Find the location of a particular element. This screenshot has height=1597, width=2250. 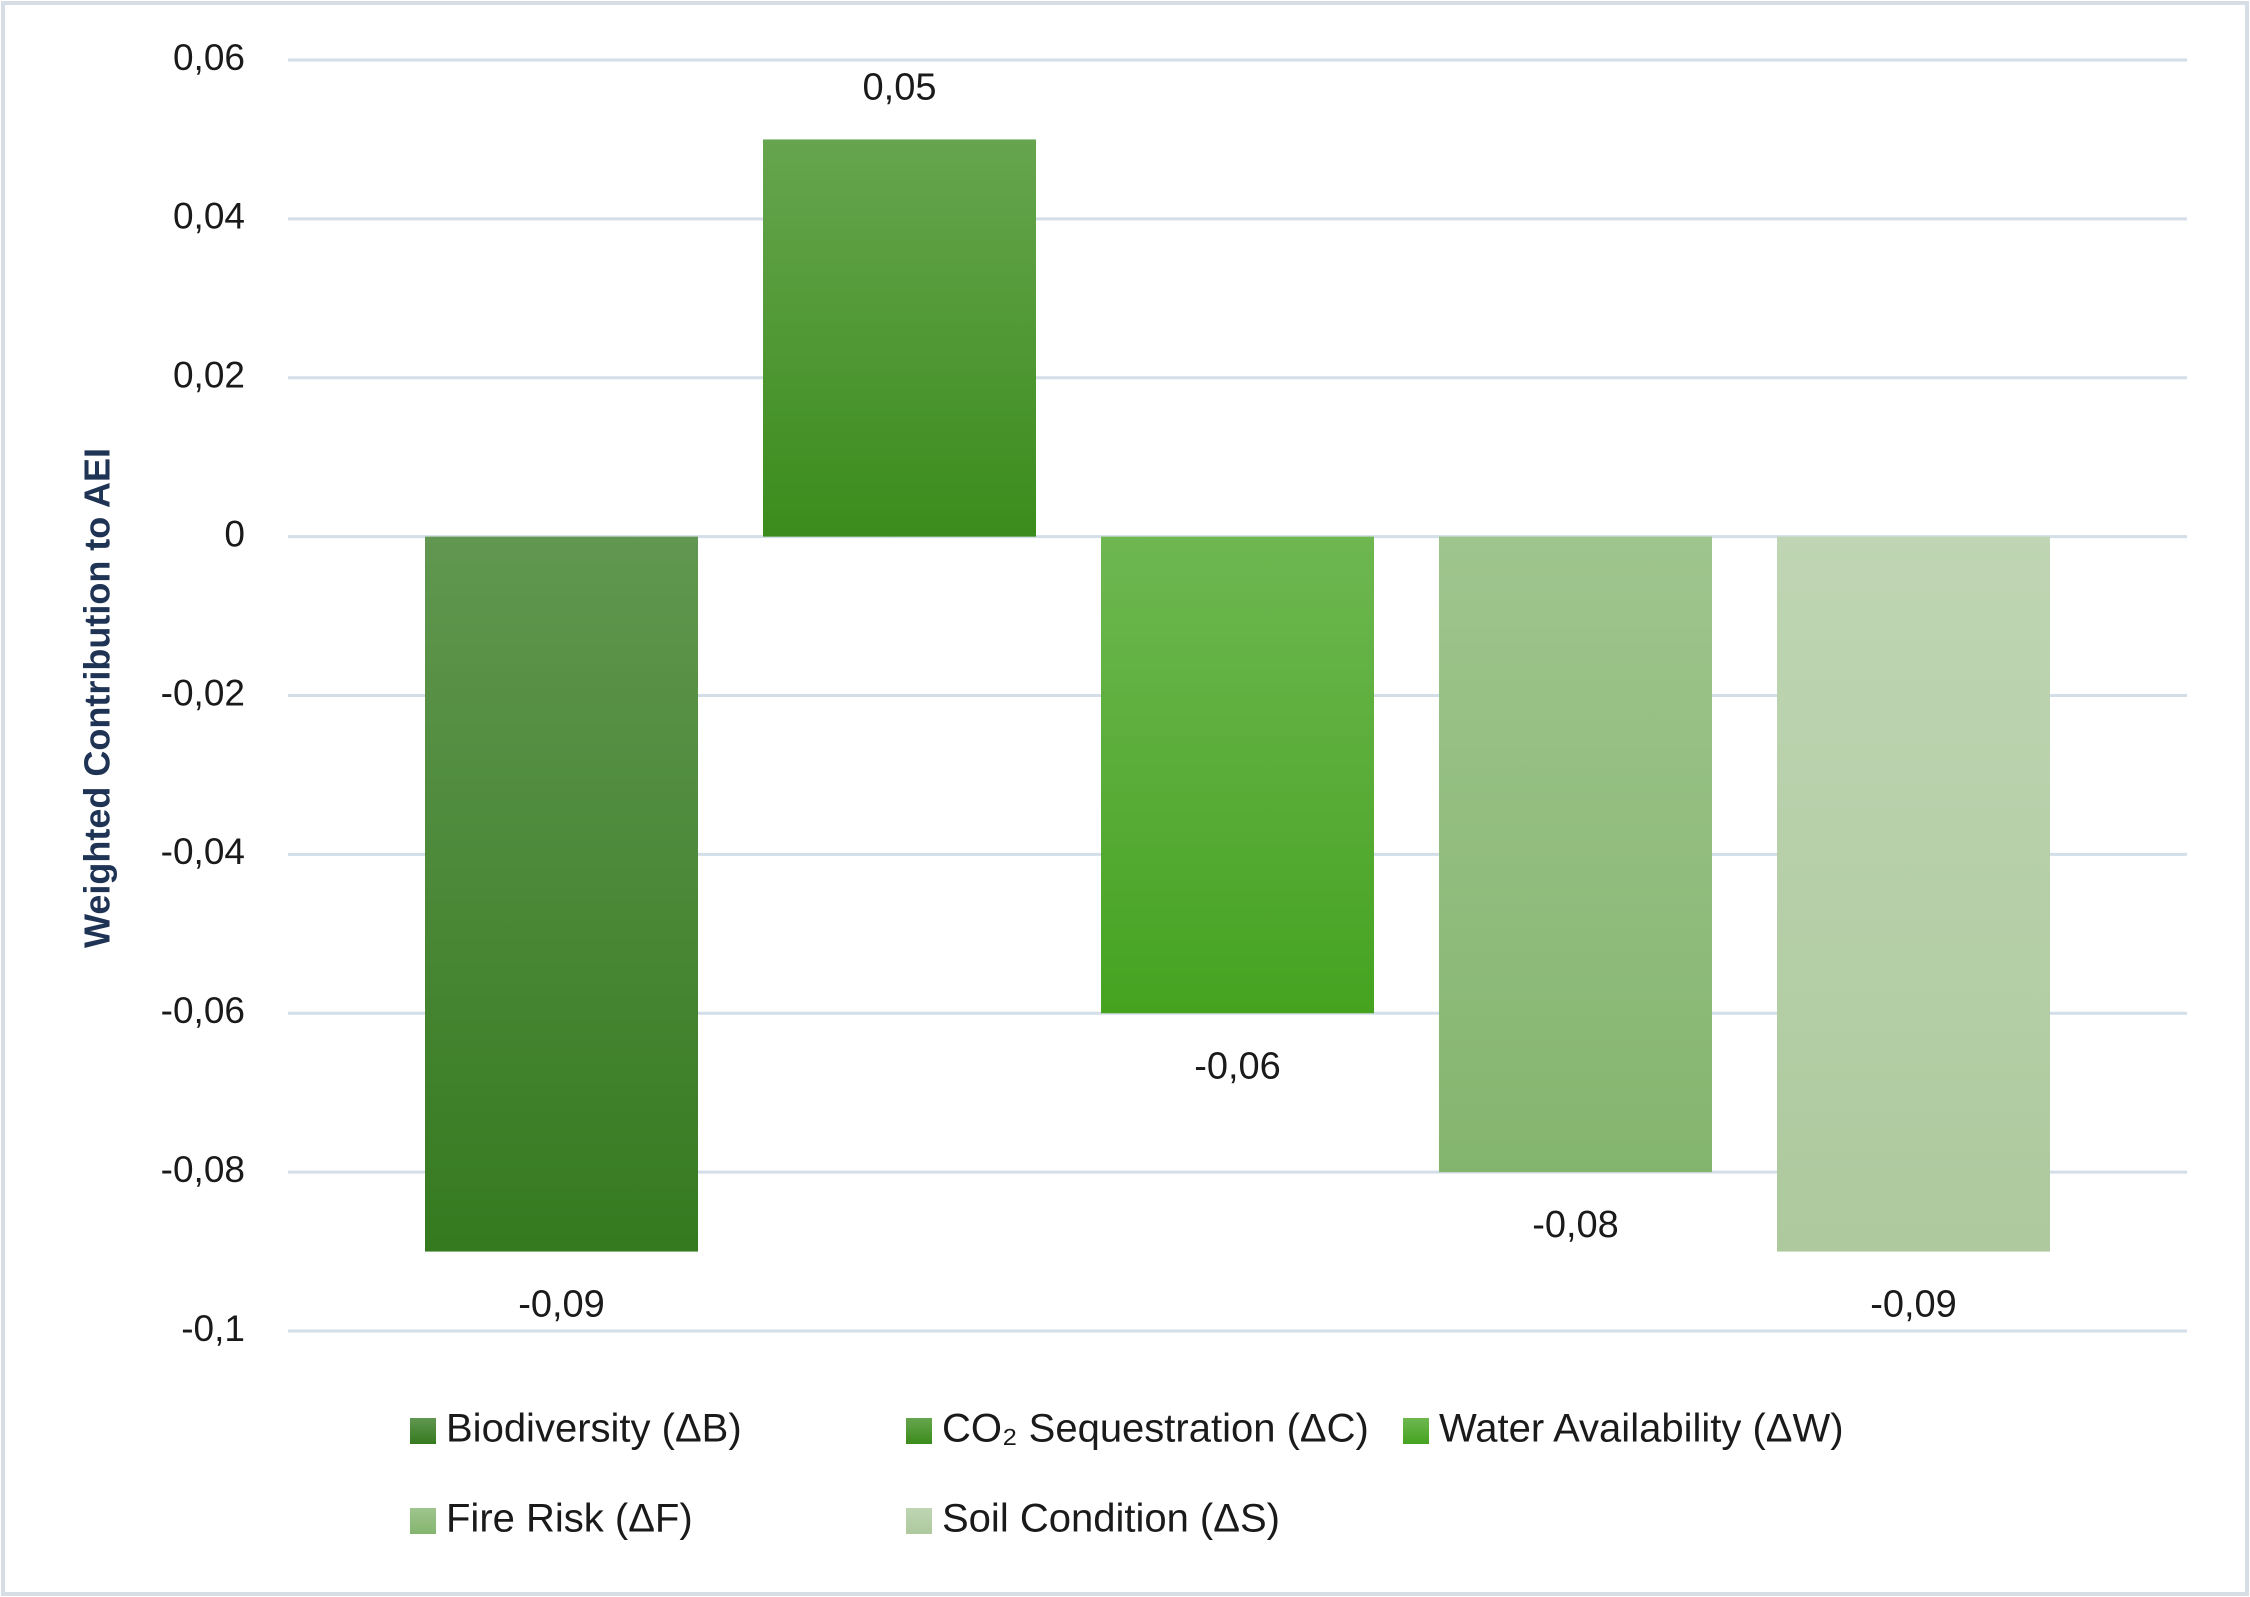

y-tick-label: 0,04 is located at coordinates (209, 216).